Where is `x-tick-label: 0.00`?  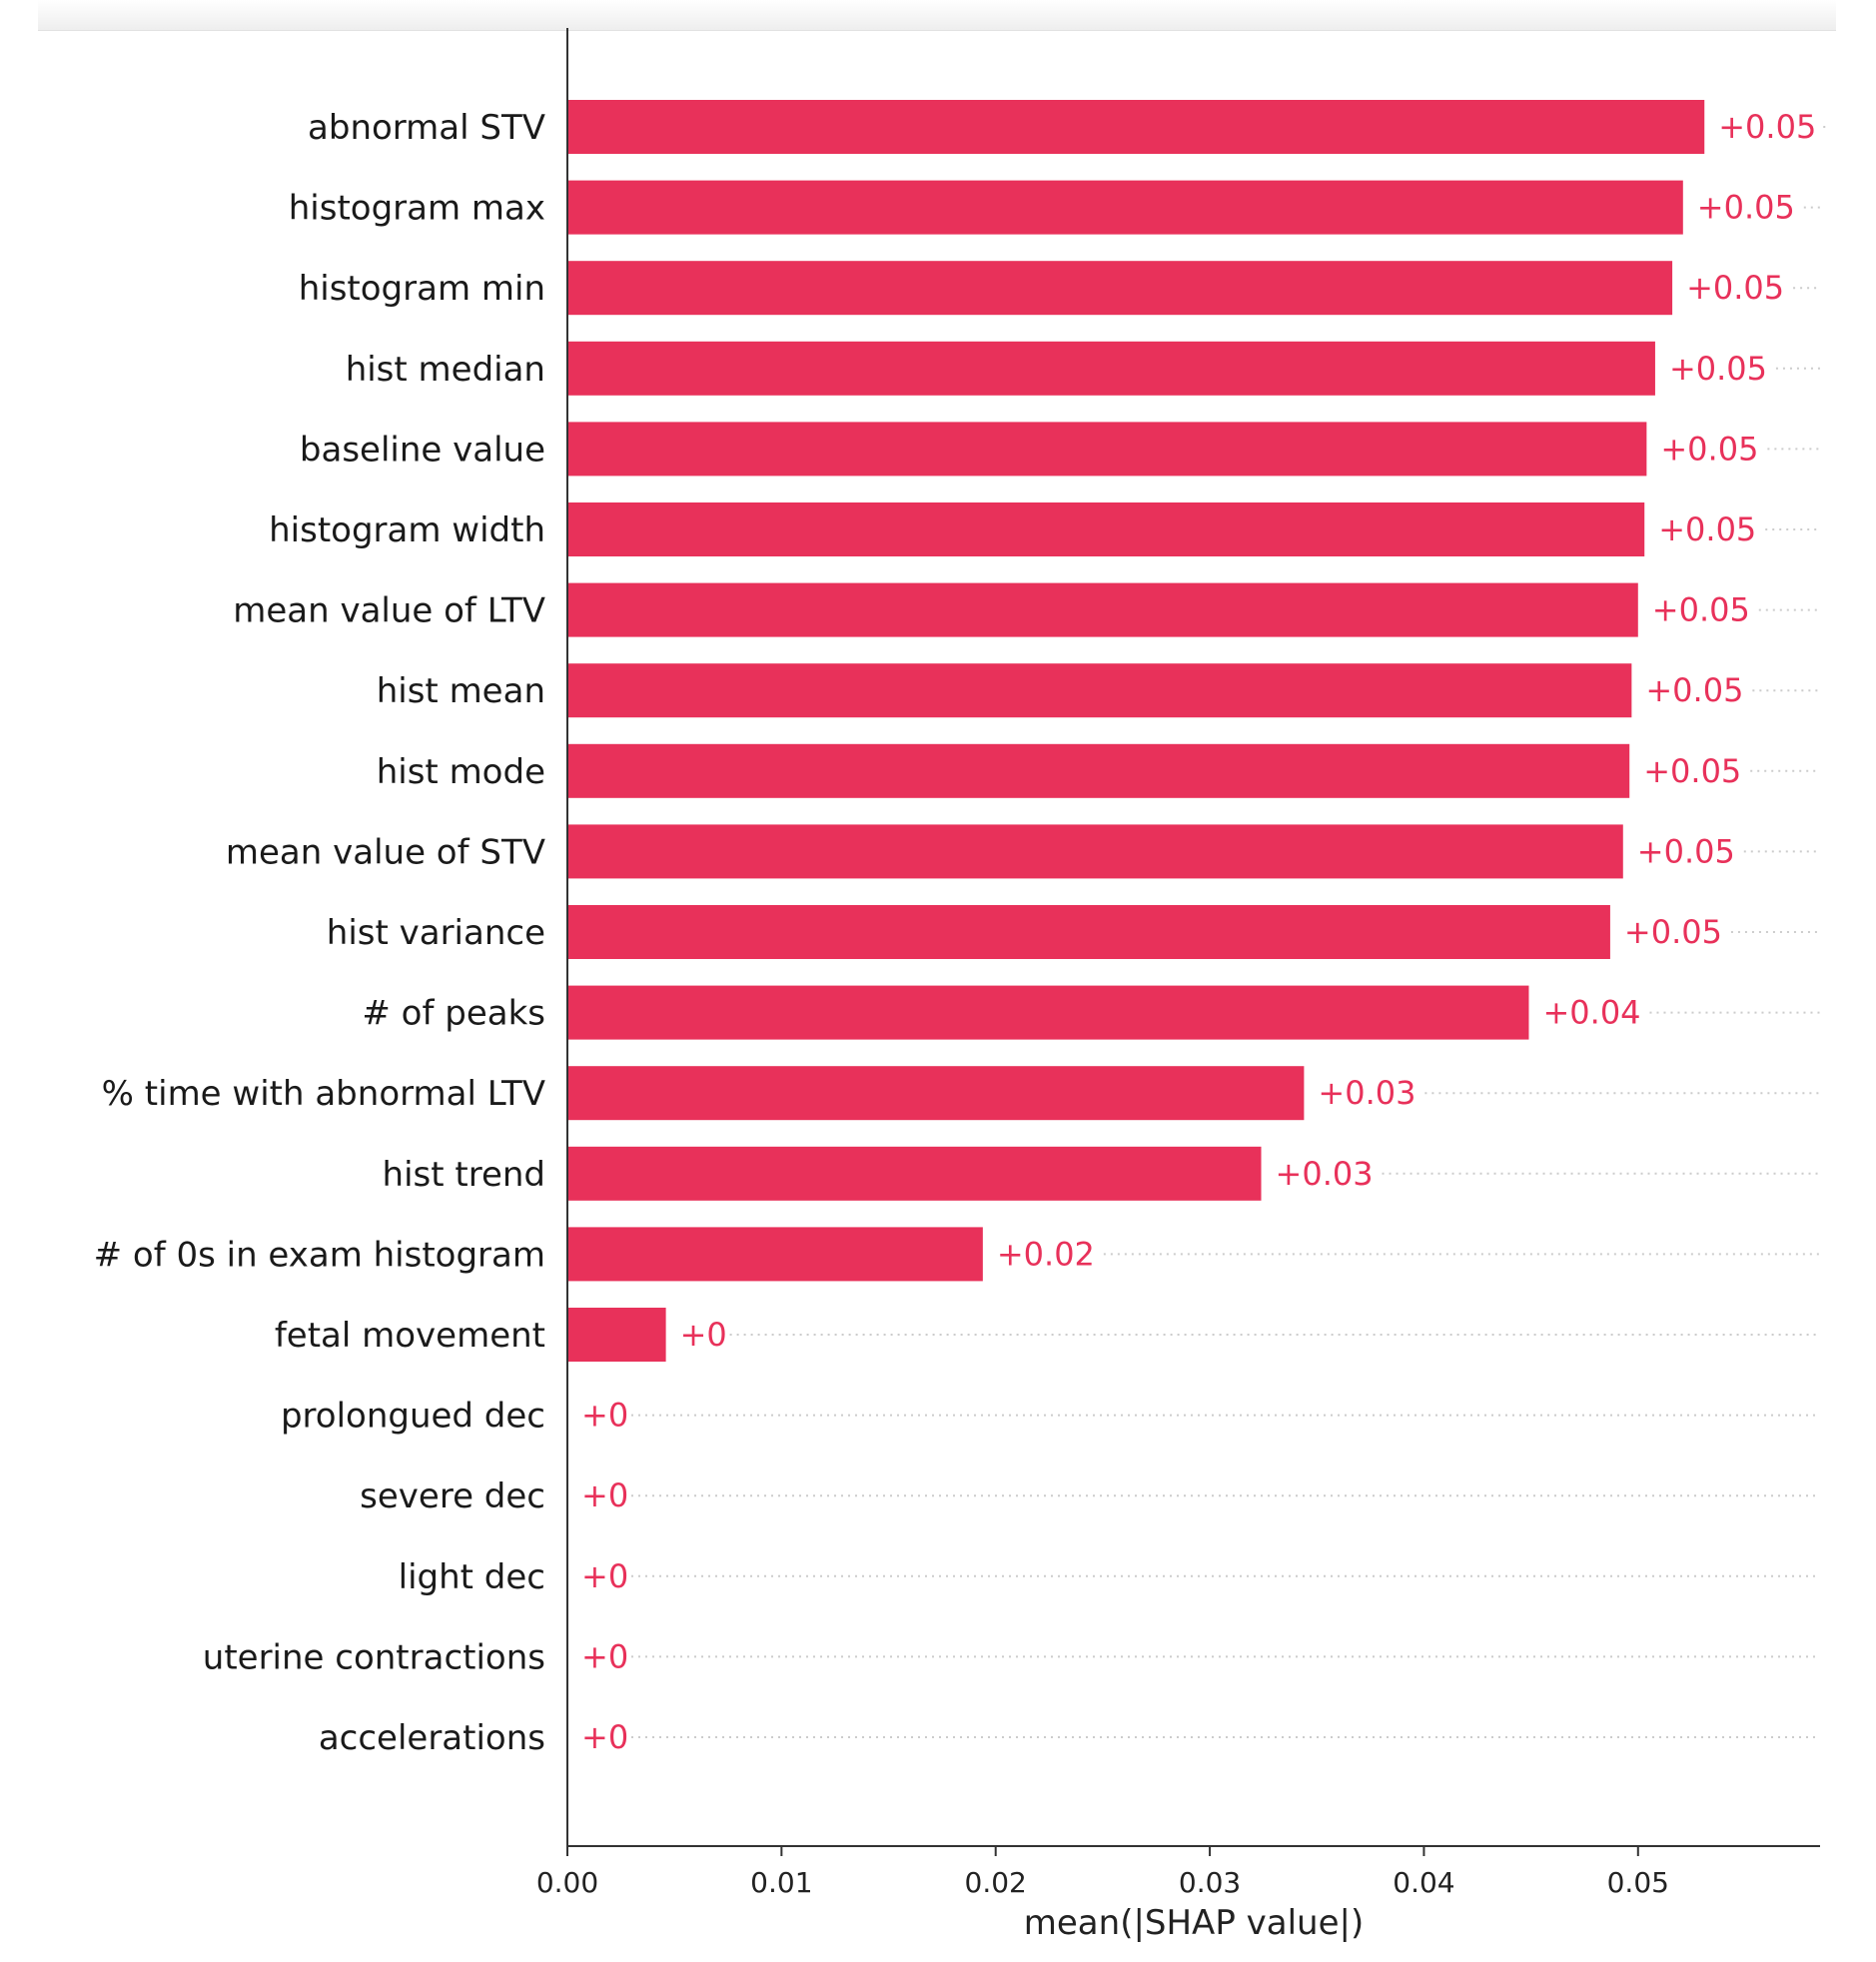
x-tick-label: 0.00 is located at coordinates (567, 1883).